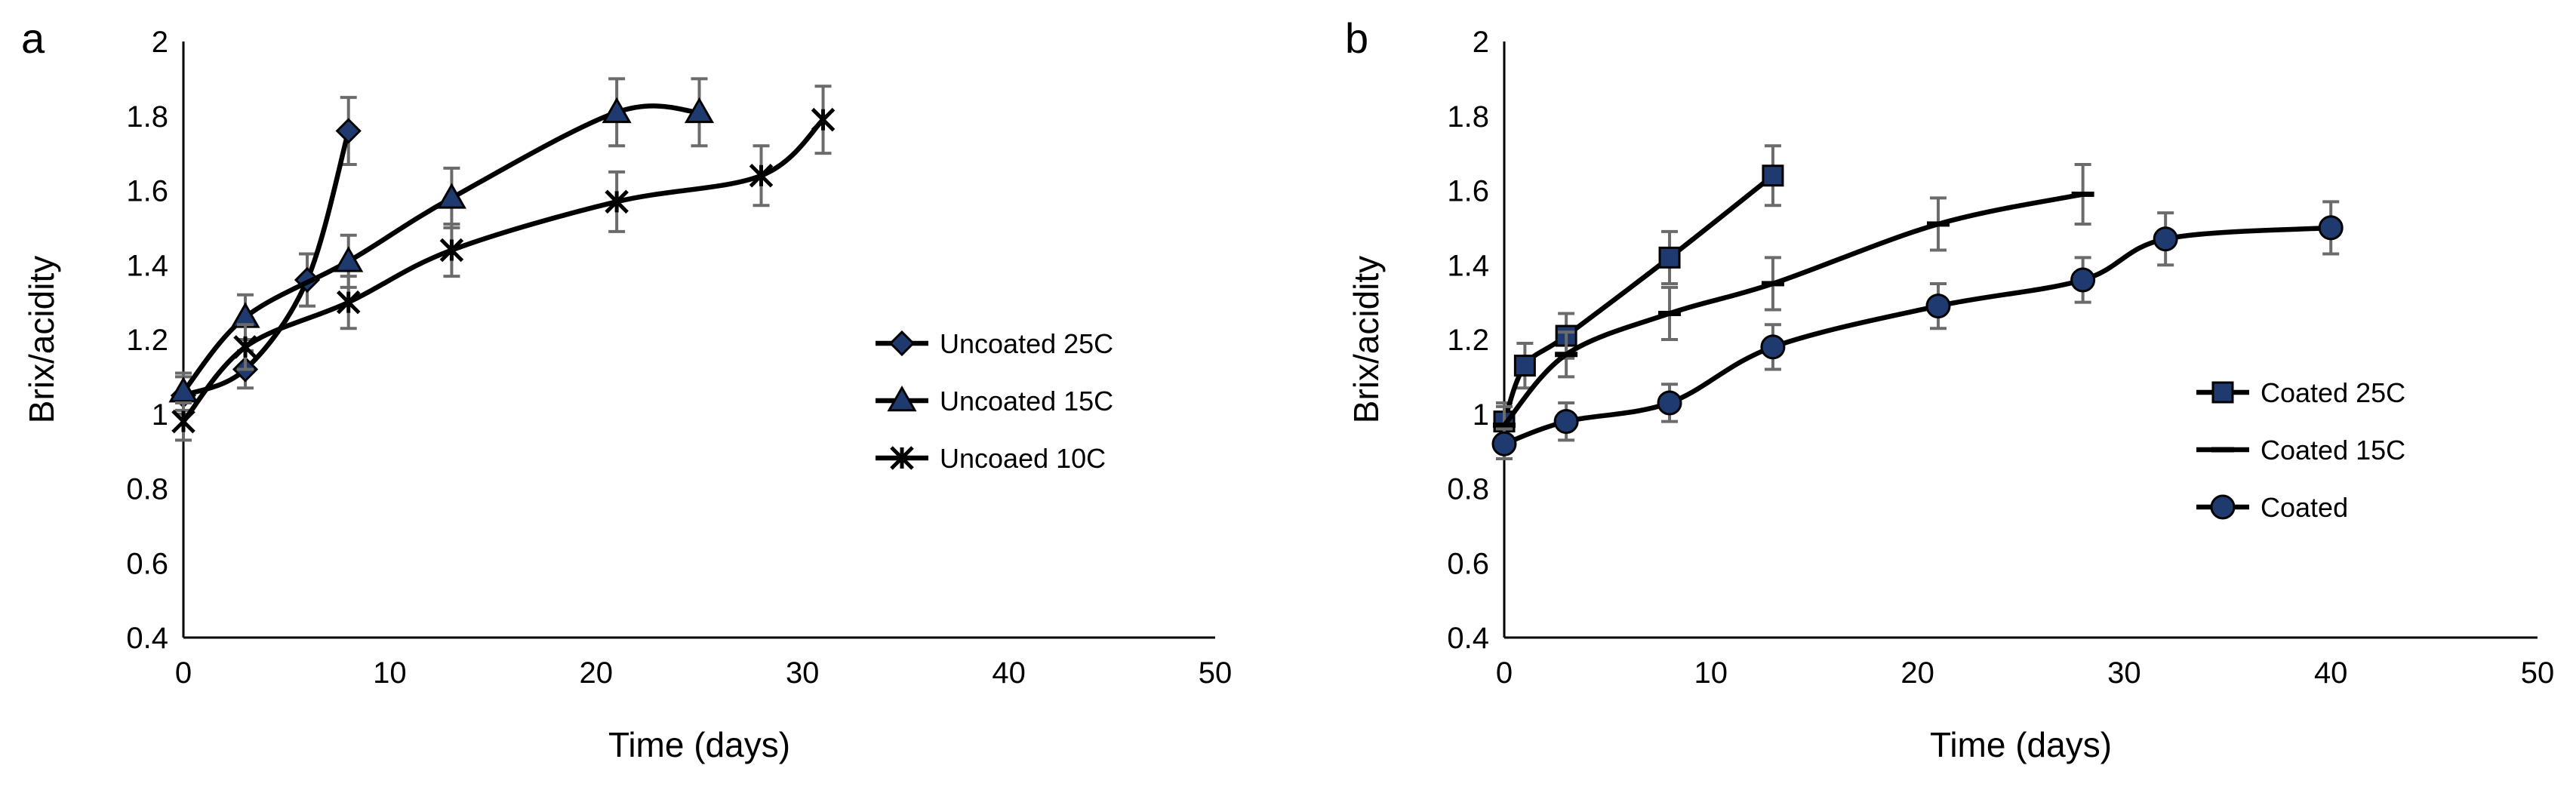  I want to click on legend-entry: Uncoated 15C, so click(994, 400).